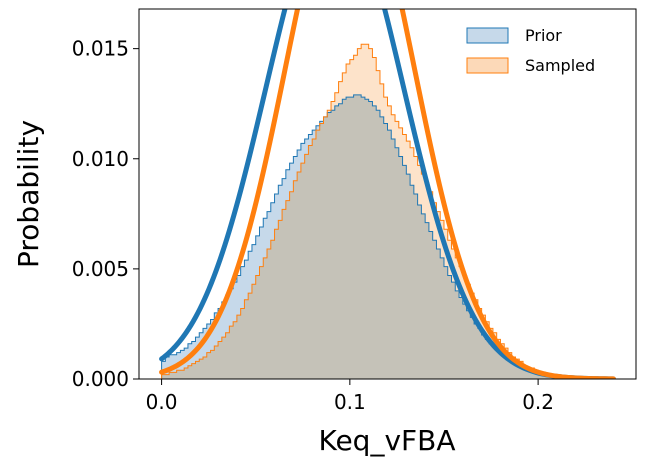 The width and height of the screenshot is (645, 466). I want to click on legend-swatch-sampled, so click(487, 65).